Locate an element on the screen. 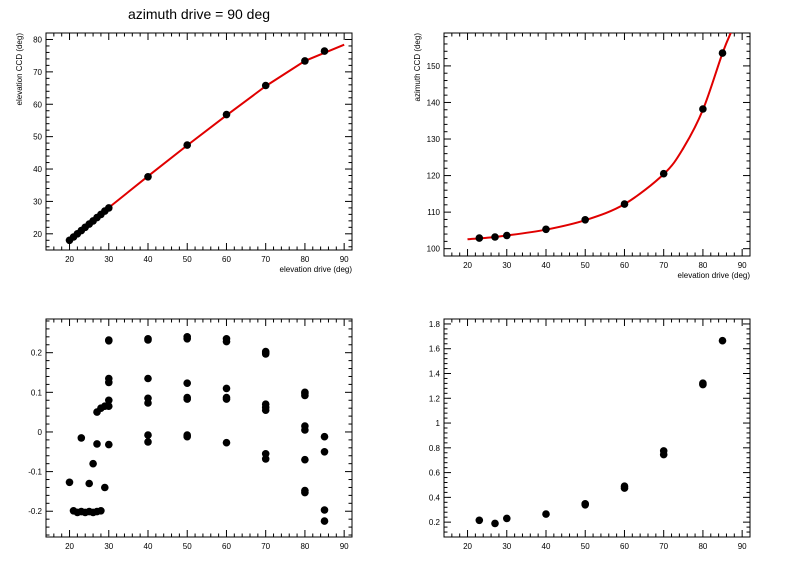 The image size is (796, 572). y-tick-label: 0 is located at coordinates (40, 432).